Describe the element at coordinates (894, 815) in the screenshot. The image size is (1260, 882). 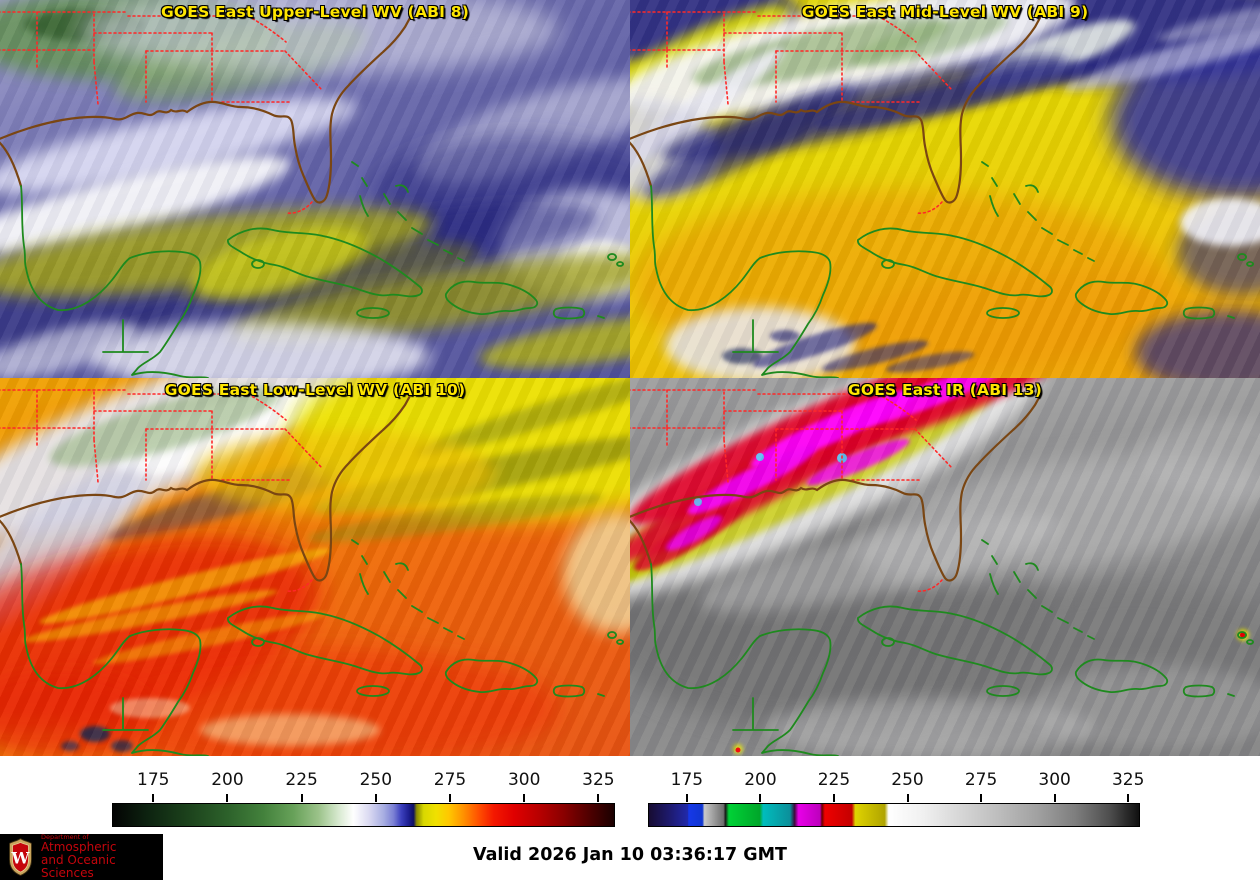
I see `ir-colorbar-gradient` at that location.